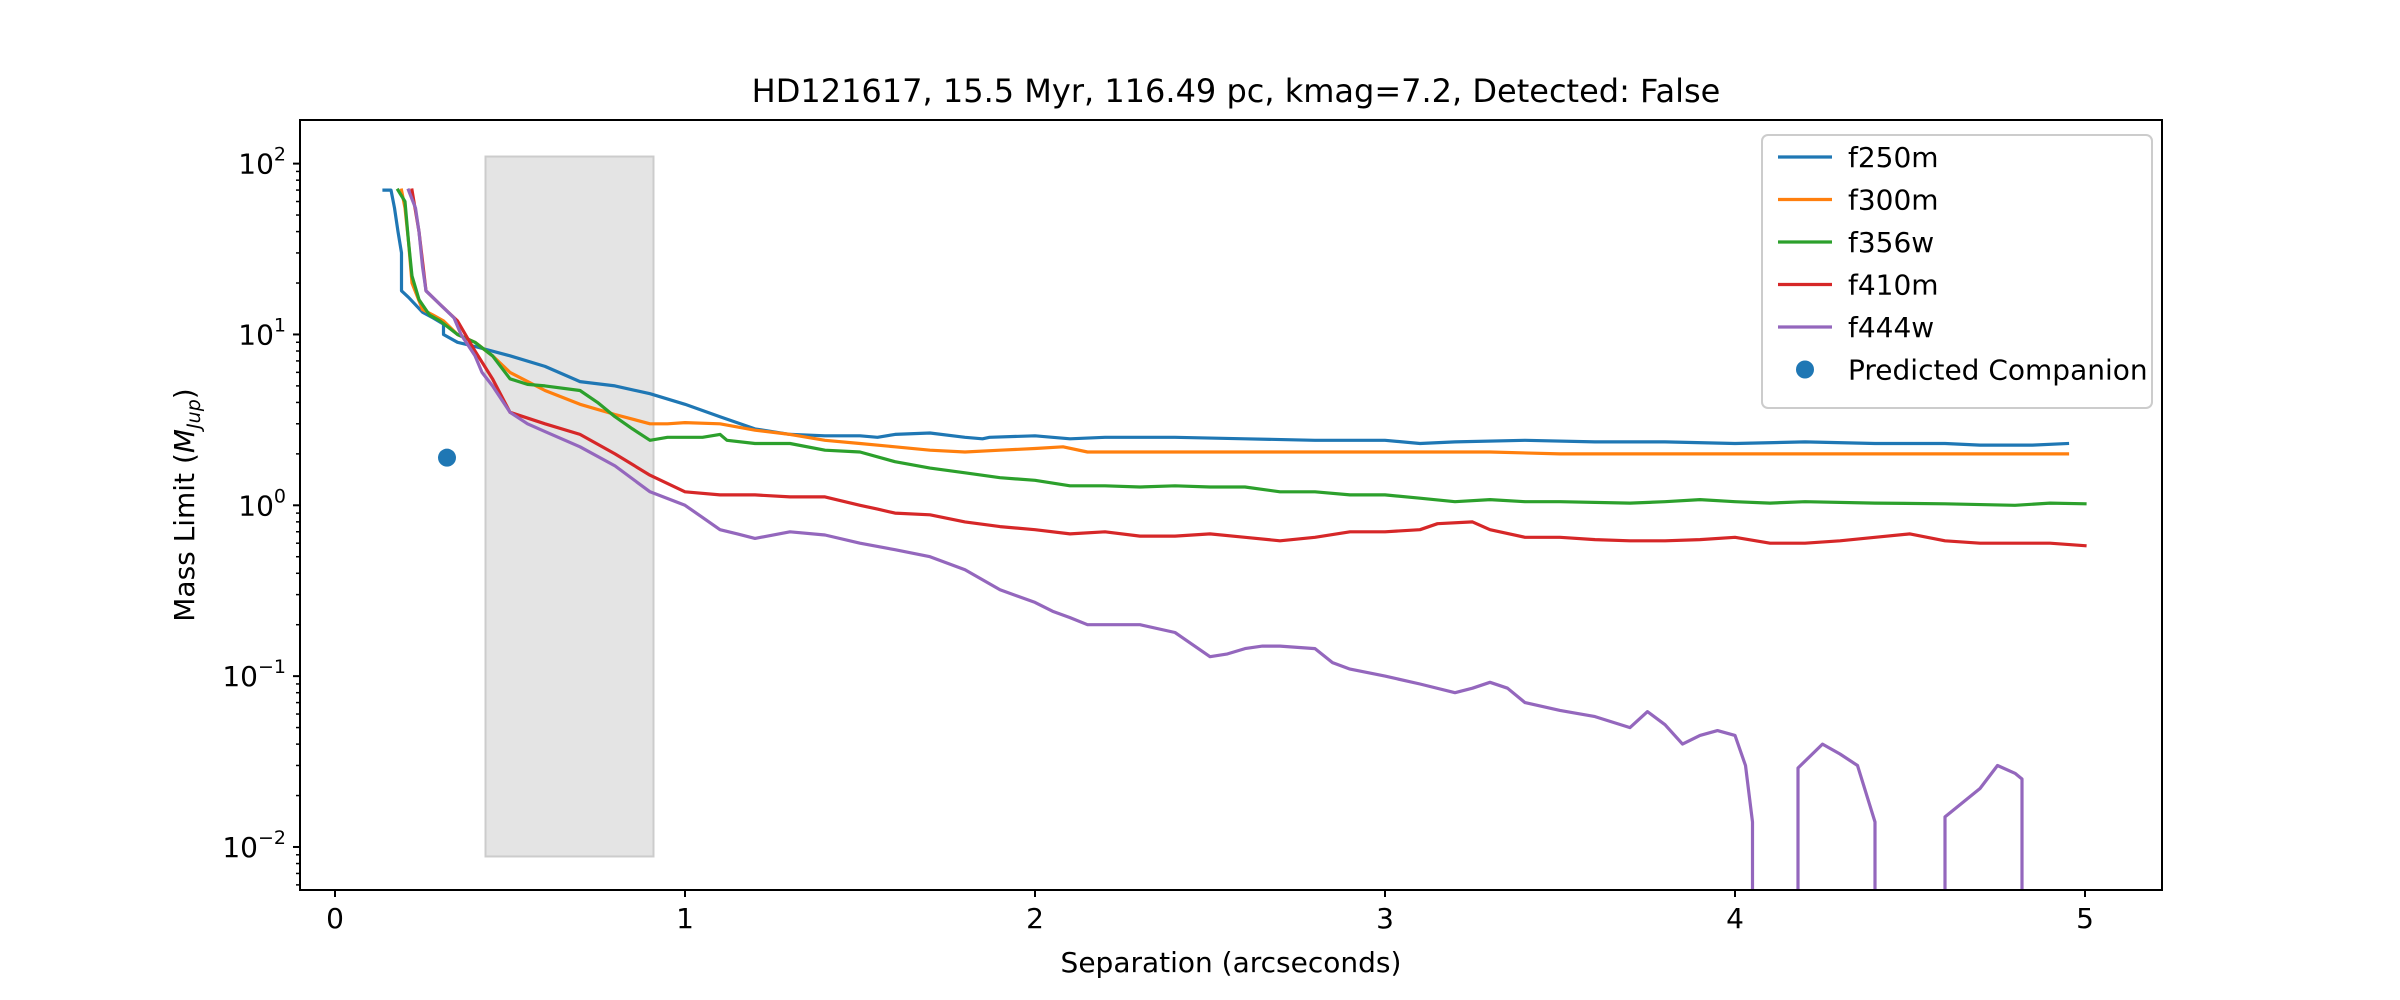  Describe the element at coordinates (262, 503) in the screenshot. I see `y-tick-label: 10⁰` at that location.